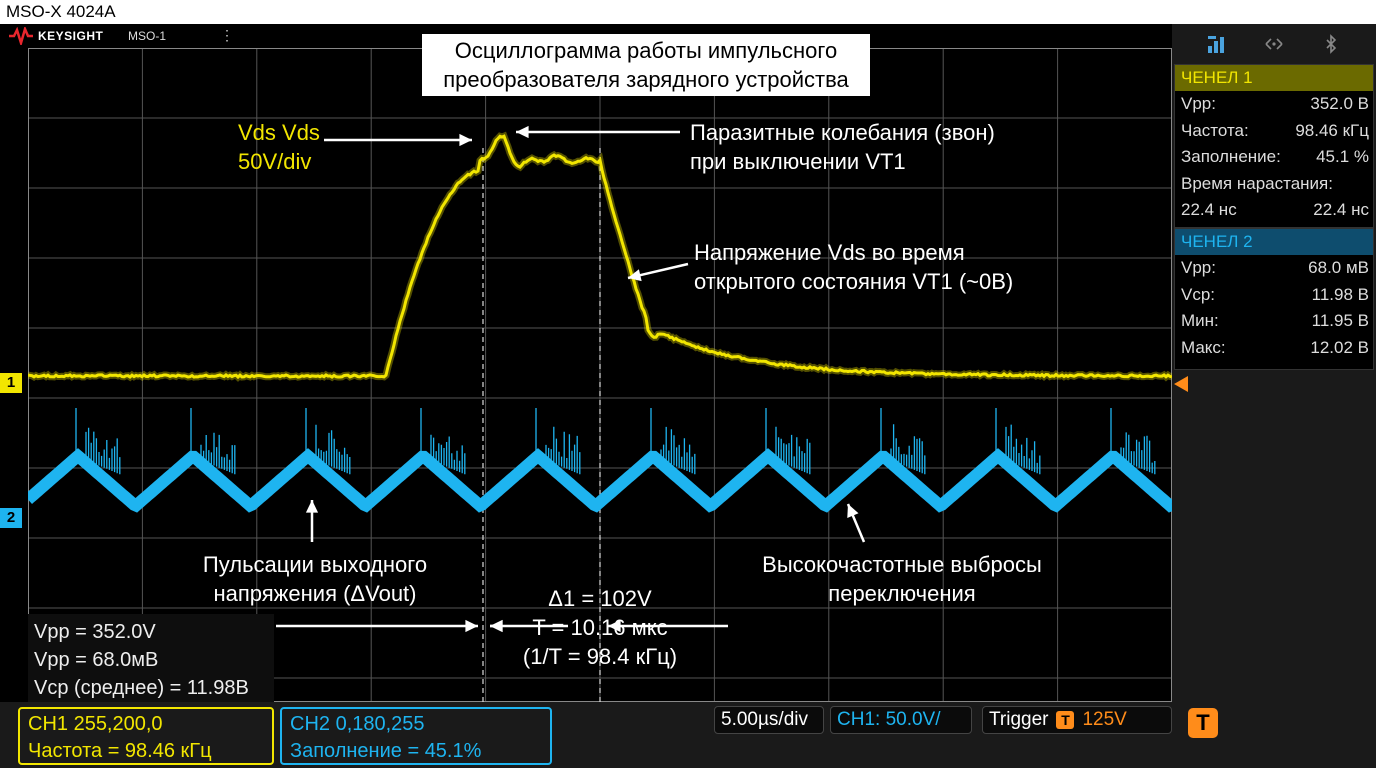  What do you see at coordinates (853, 252) in the screenshot?
I see `on-state-line1: Напряжение Vds во время` at bounding box center [853, 252].